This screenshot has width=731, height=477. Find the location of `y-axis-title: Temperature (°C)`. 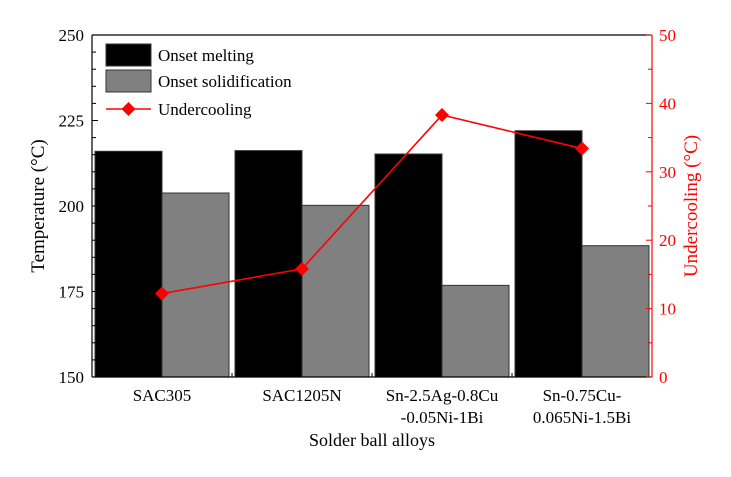

y-axis-title: Temperature (°C) is located at coordinates (38, 205).